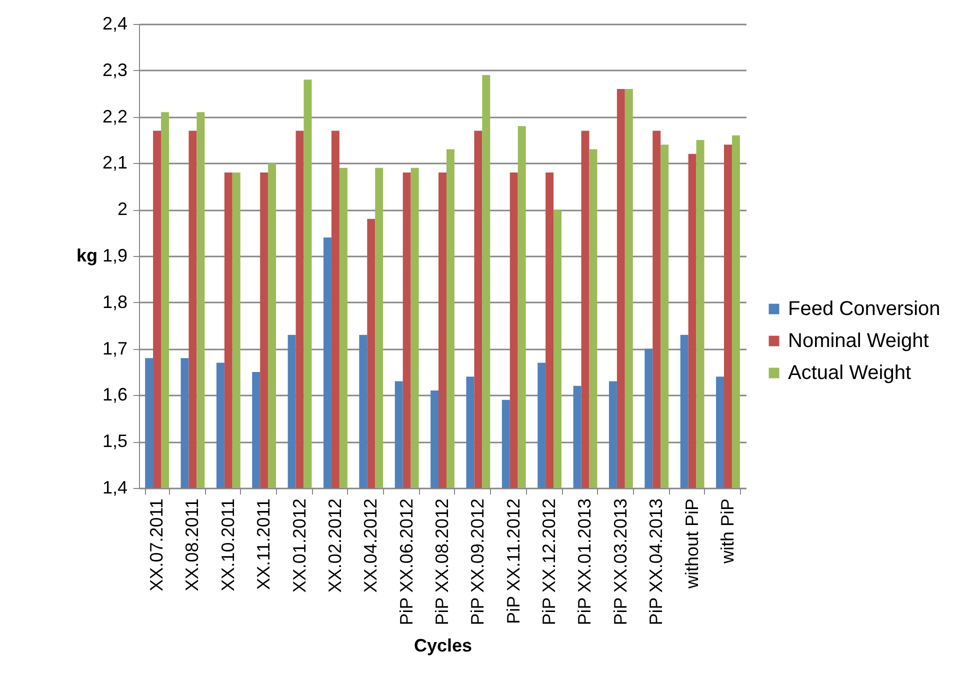 The width and height of the screenshot is (959, 698). I want to click on x-tick-label: XX.08.2011, so click(192, 545).